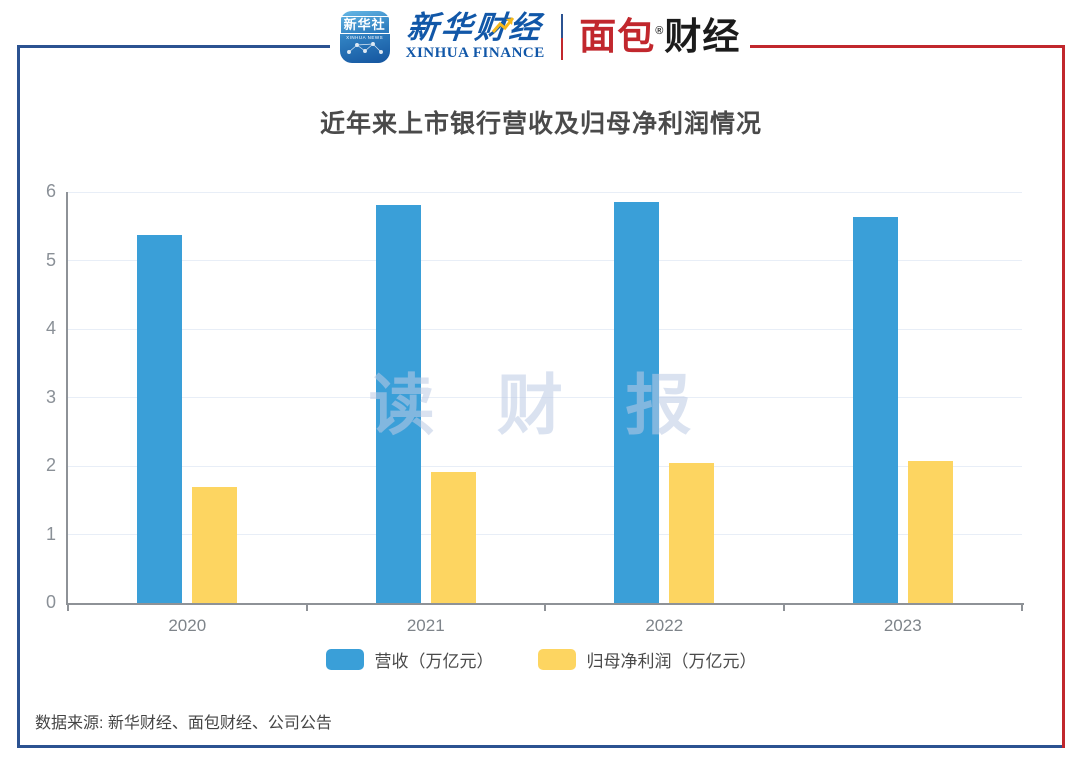  I want to click on xinhua-news-app-icon: 新华社 XINHUA NEWS, so click(364, 37).